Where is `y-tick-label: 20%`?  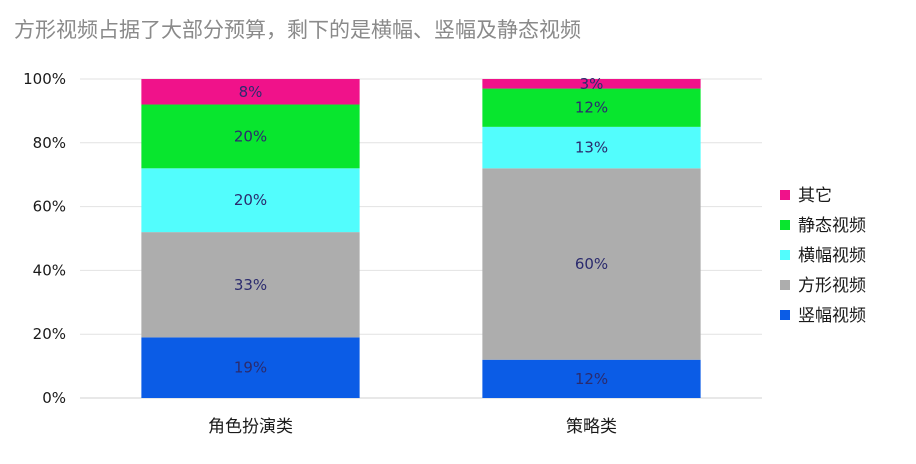
y-tick-label: 20% is located at coordinates (49, 334).